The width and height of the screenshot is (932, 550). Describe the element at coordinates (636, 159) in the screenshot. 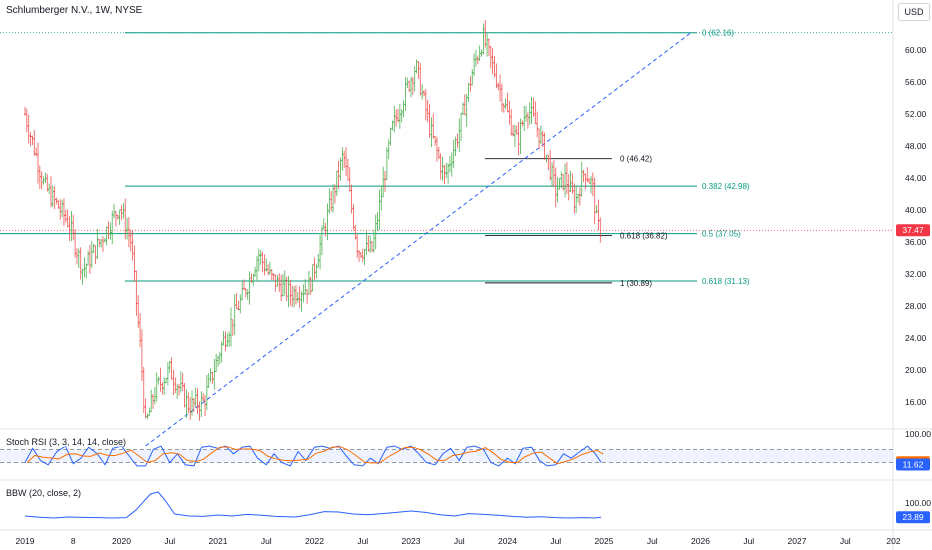

I see `fib-inner-label: 0 (46.42)` at that location.